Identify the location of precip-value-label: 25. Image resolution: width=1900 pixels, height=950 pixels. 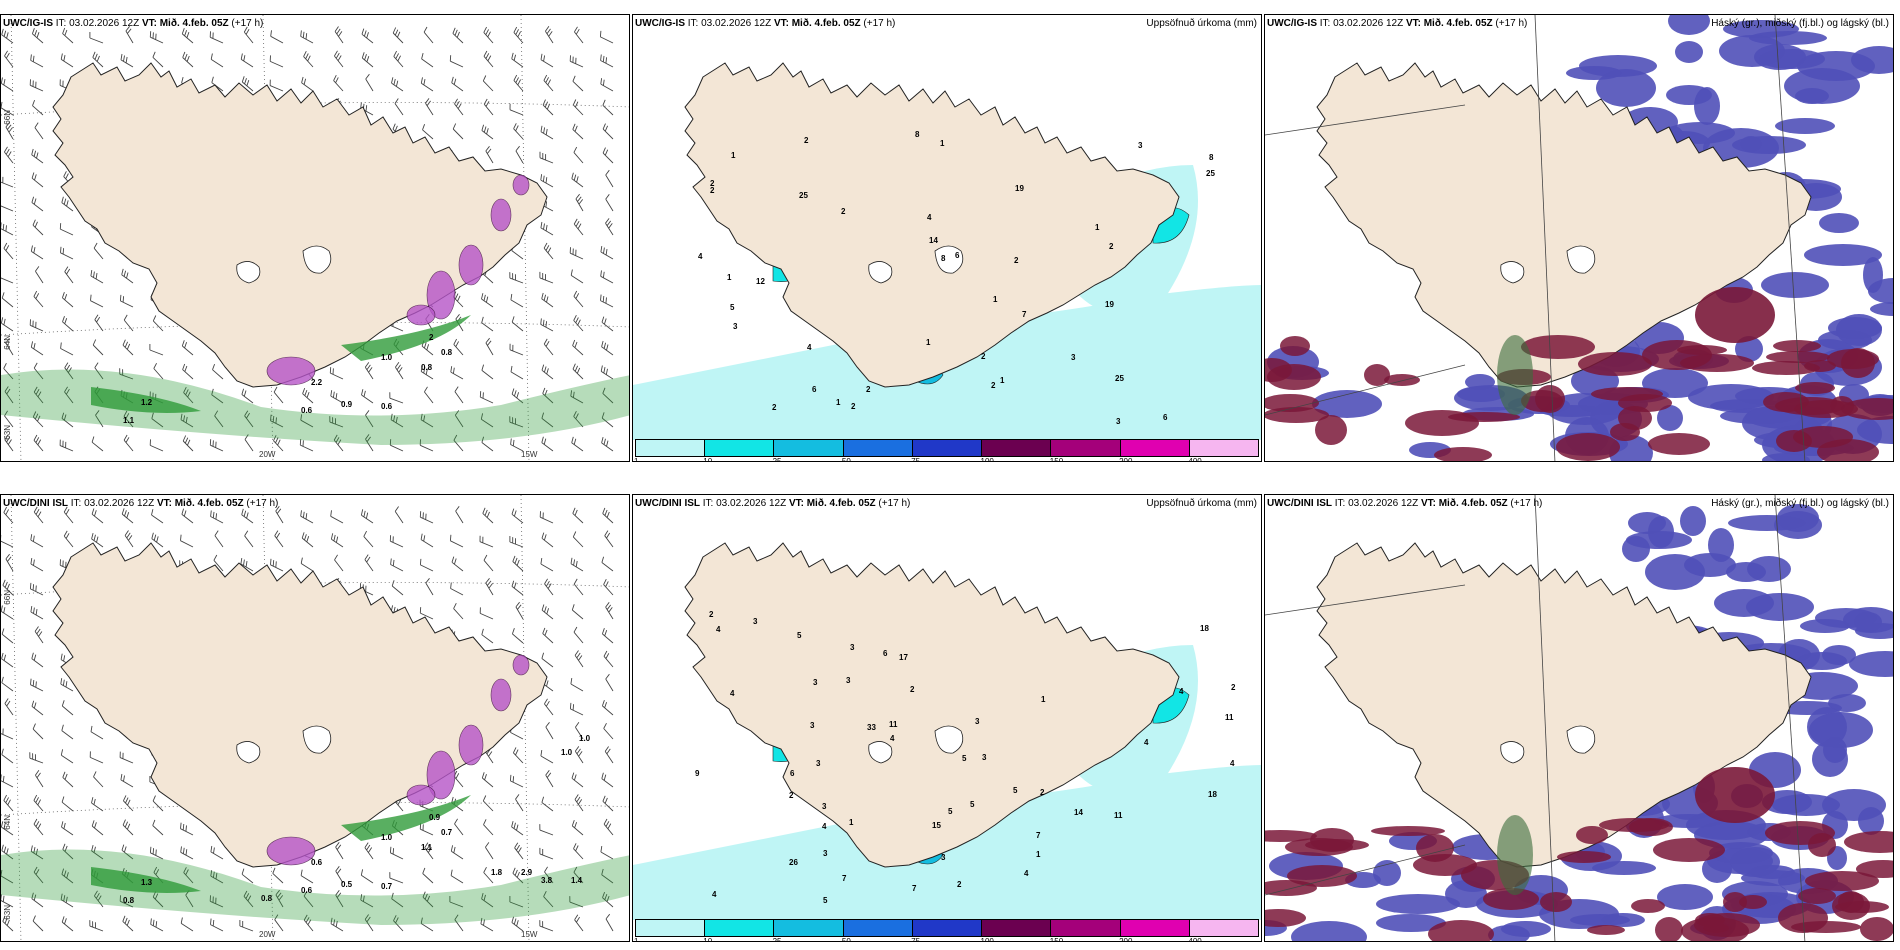
(1210, 173).